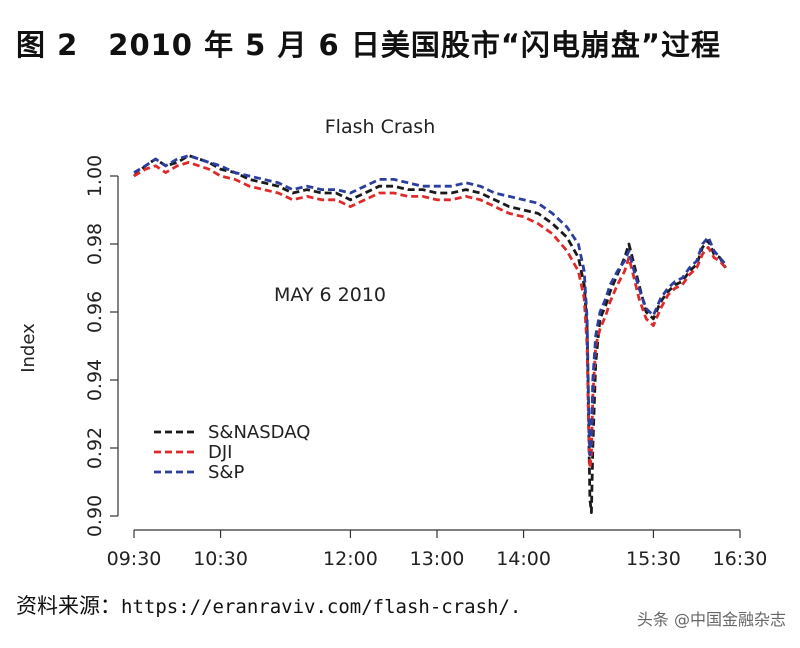 The height and width of the screenshot is (648, 800). What do you see at coordinates (437, 559) in the screenshot?
I see `x-tick-label: 13:00` at bounding box center [437, 559].